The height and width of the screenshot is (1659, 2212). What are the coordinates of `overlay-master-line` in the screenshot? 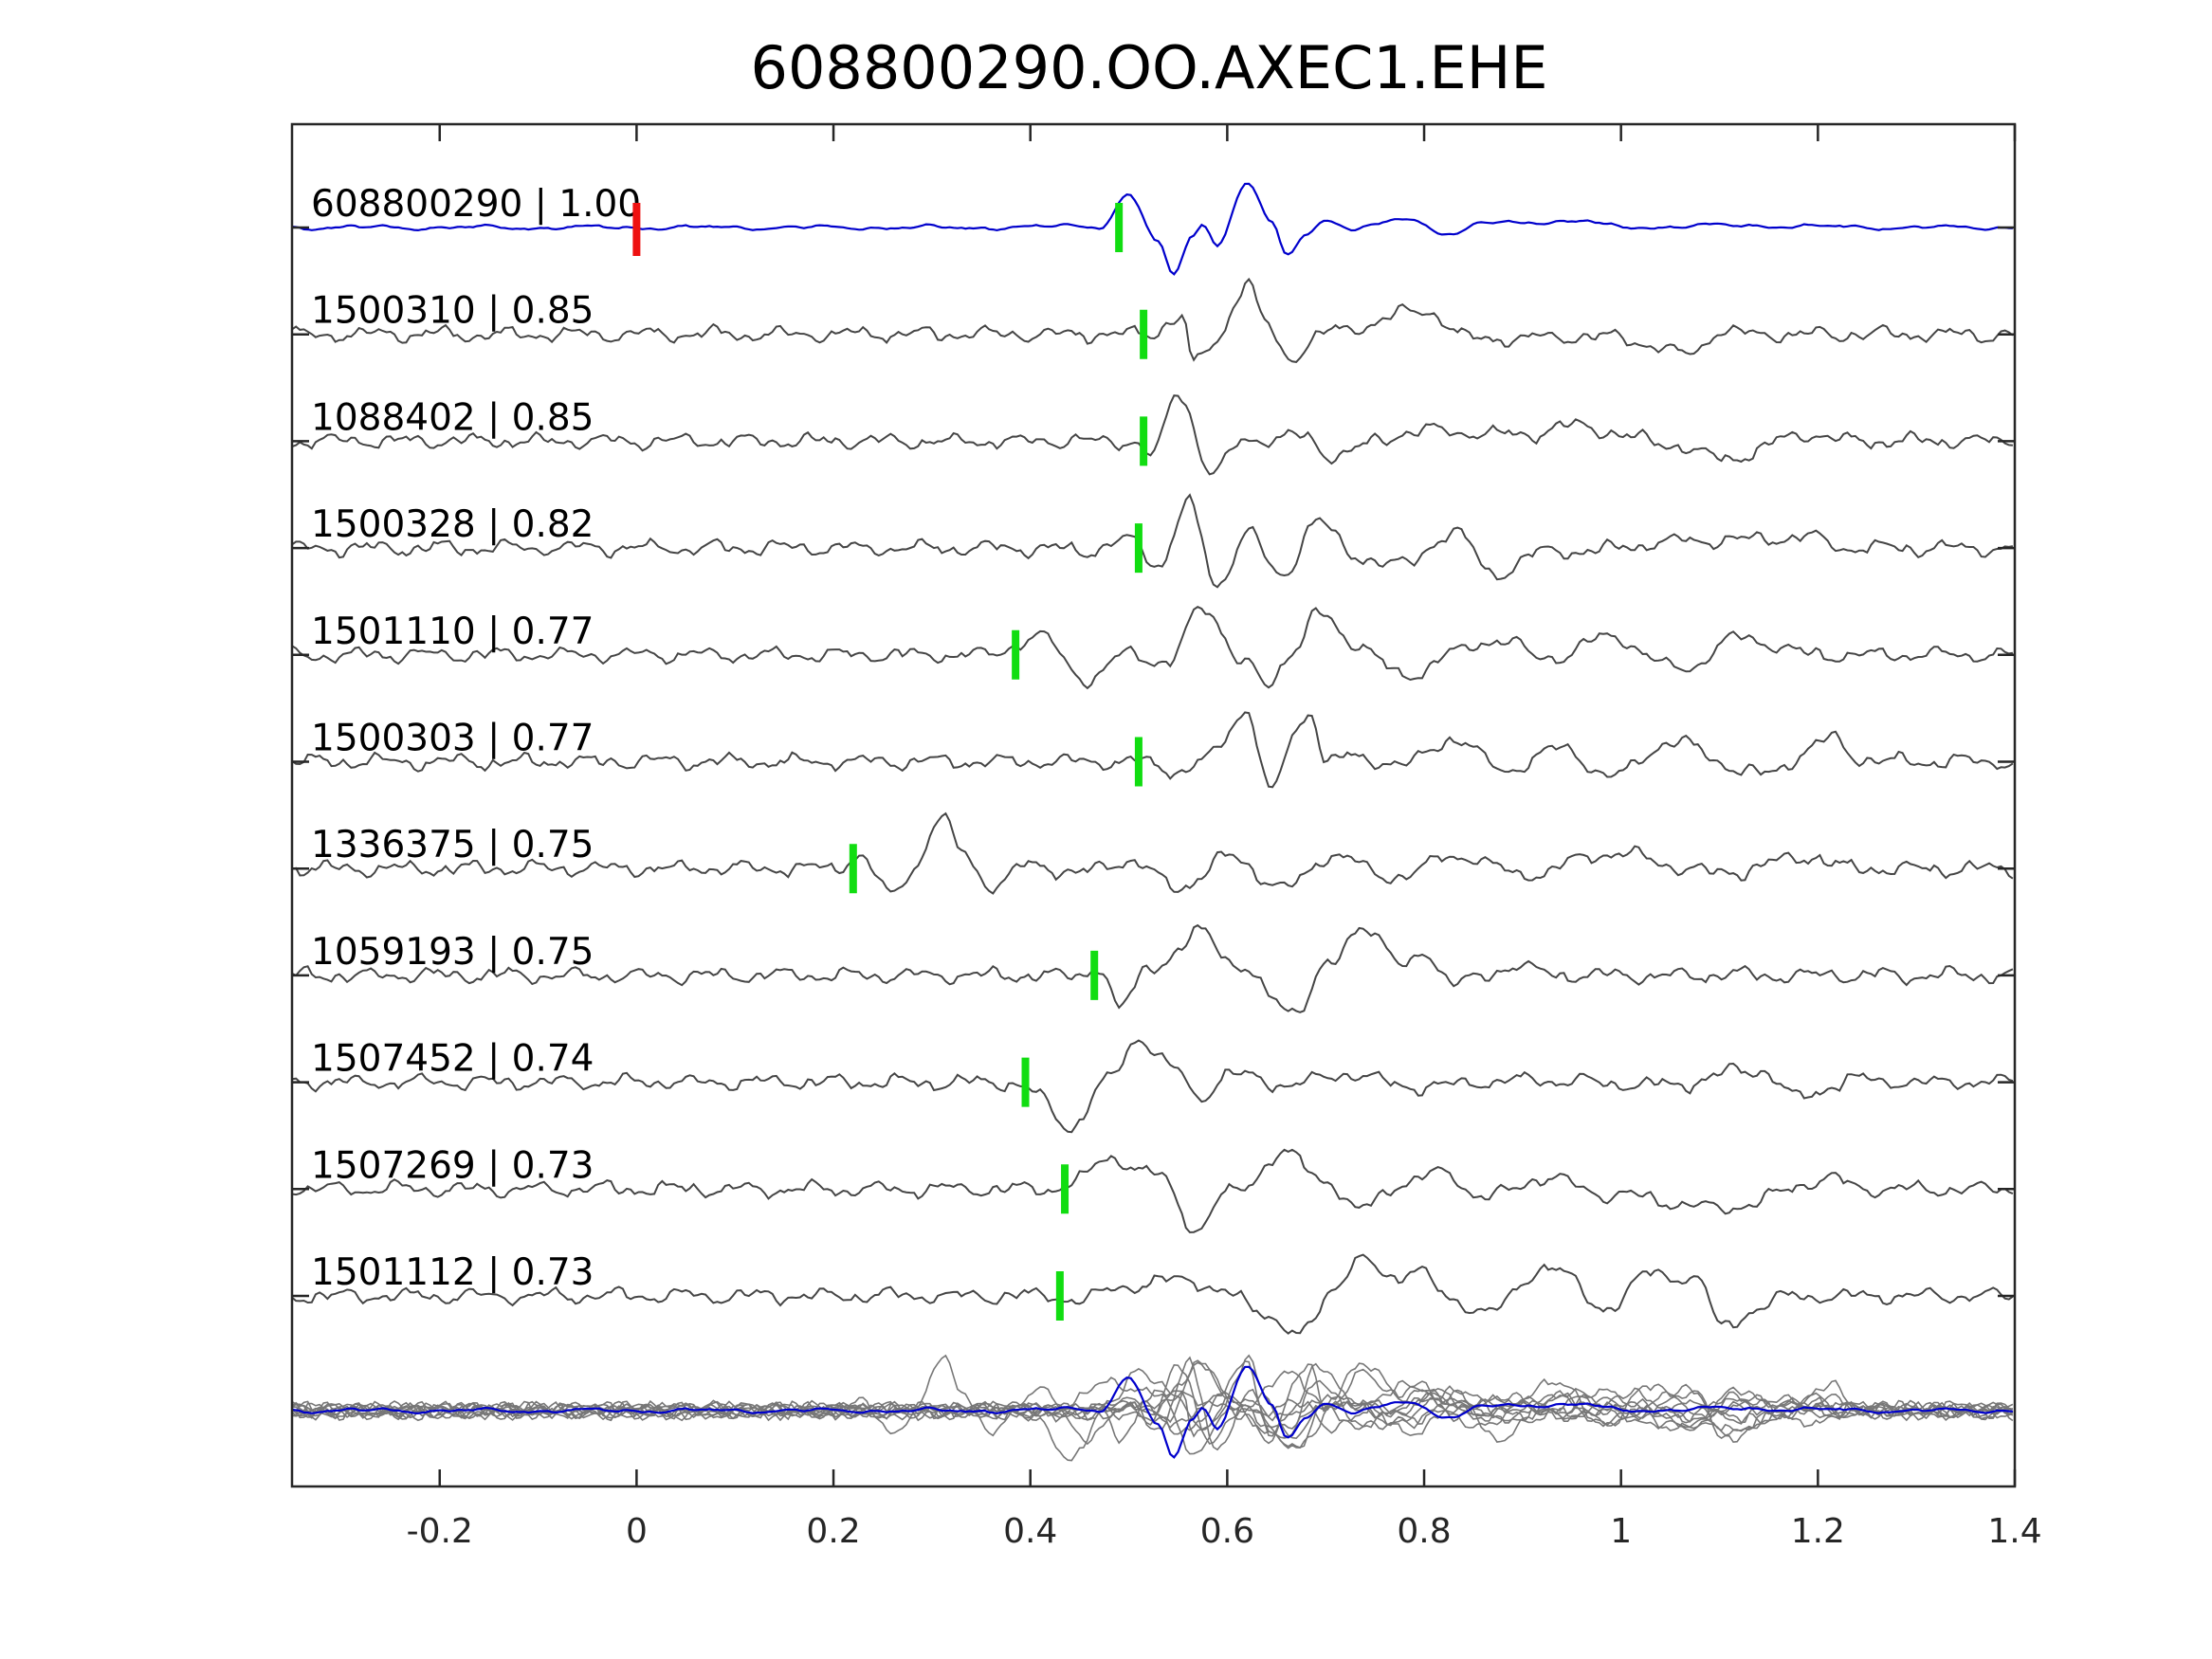 It's located at (1152, 1412).